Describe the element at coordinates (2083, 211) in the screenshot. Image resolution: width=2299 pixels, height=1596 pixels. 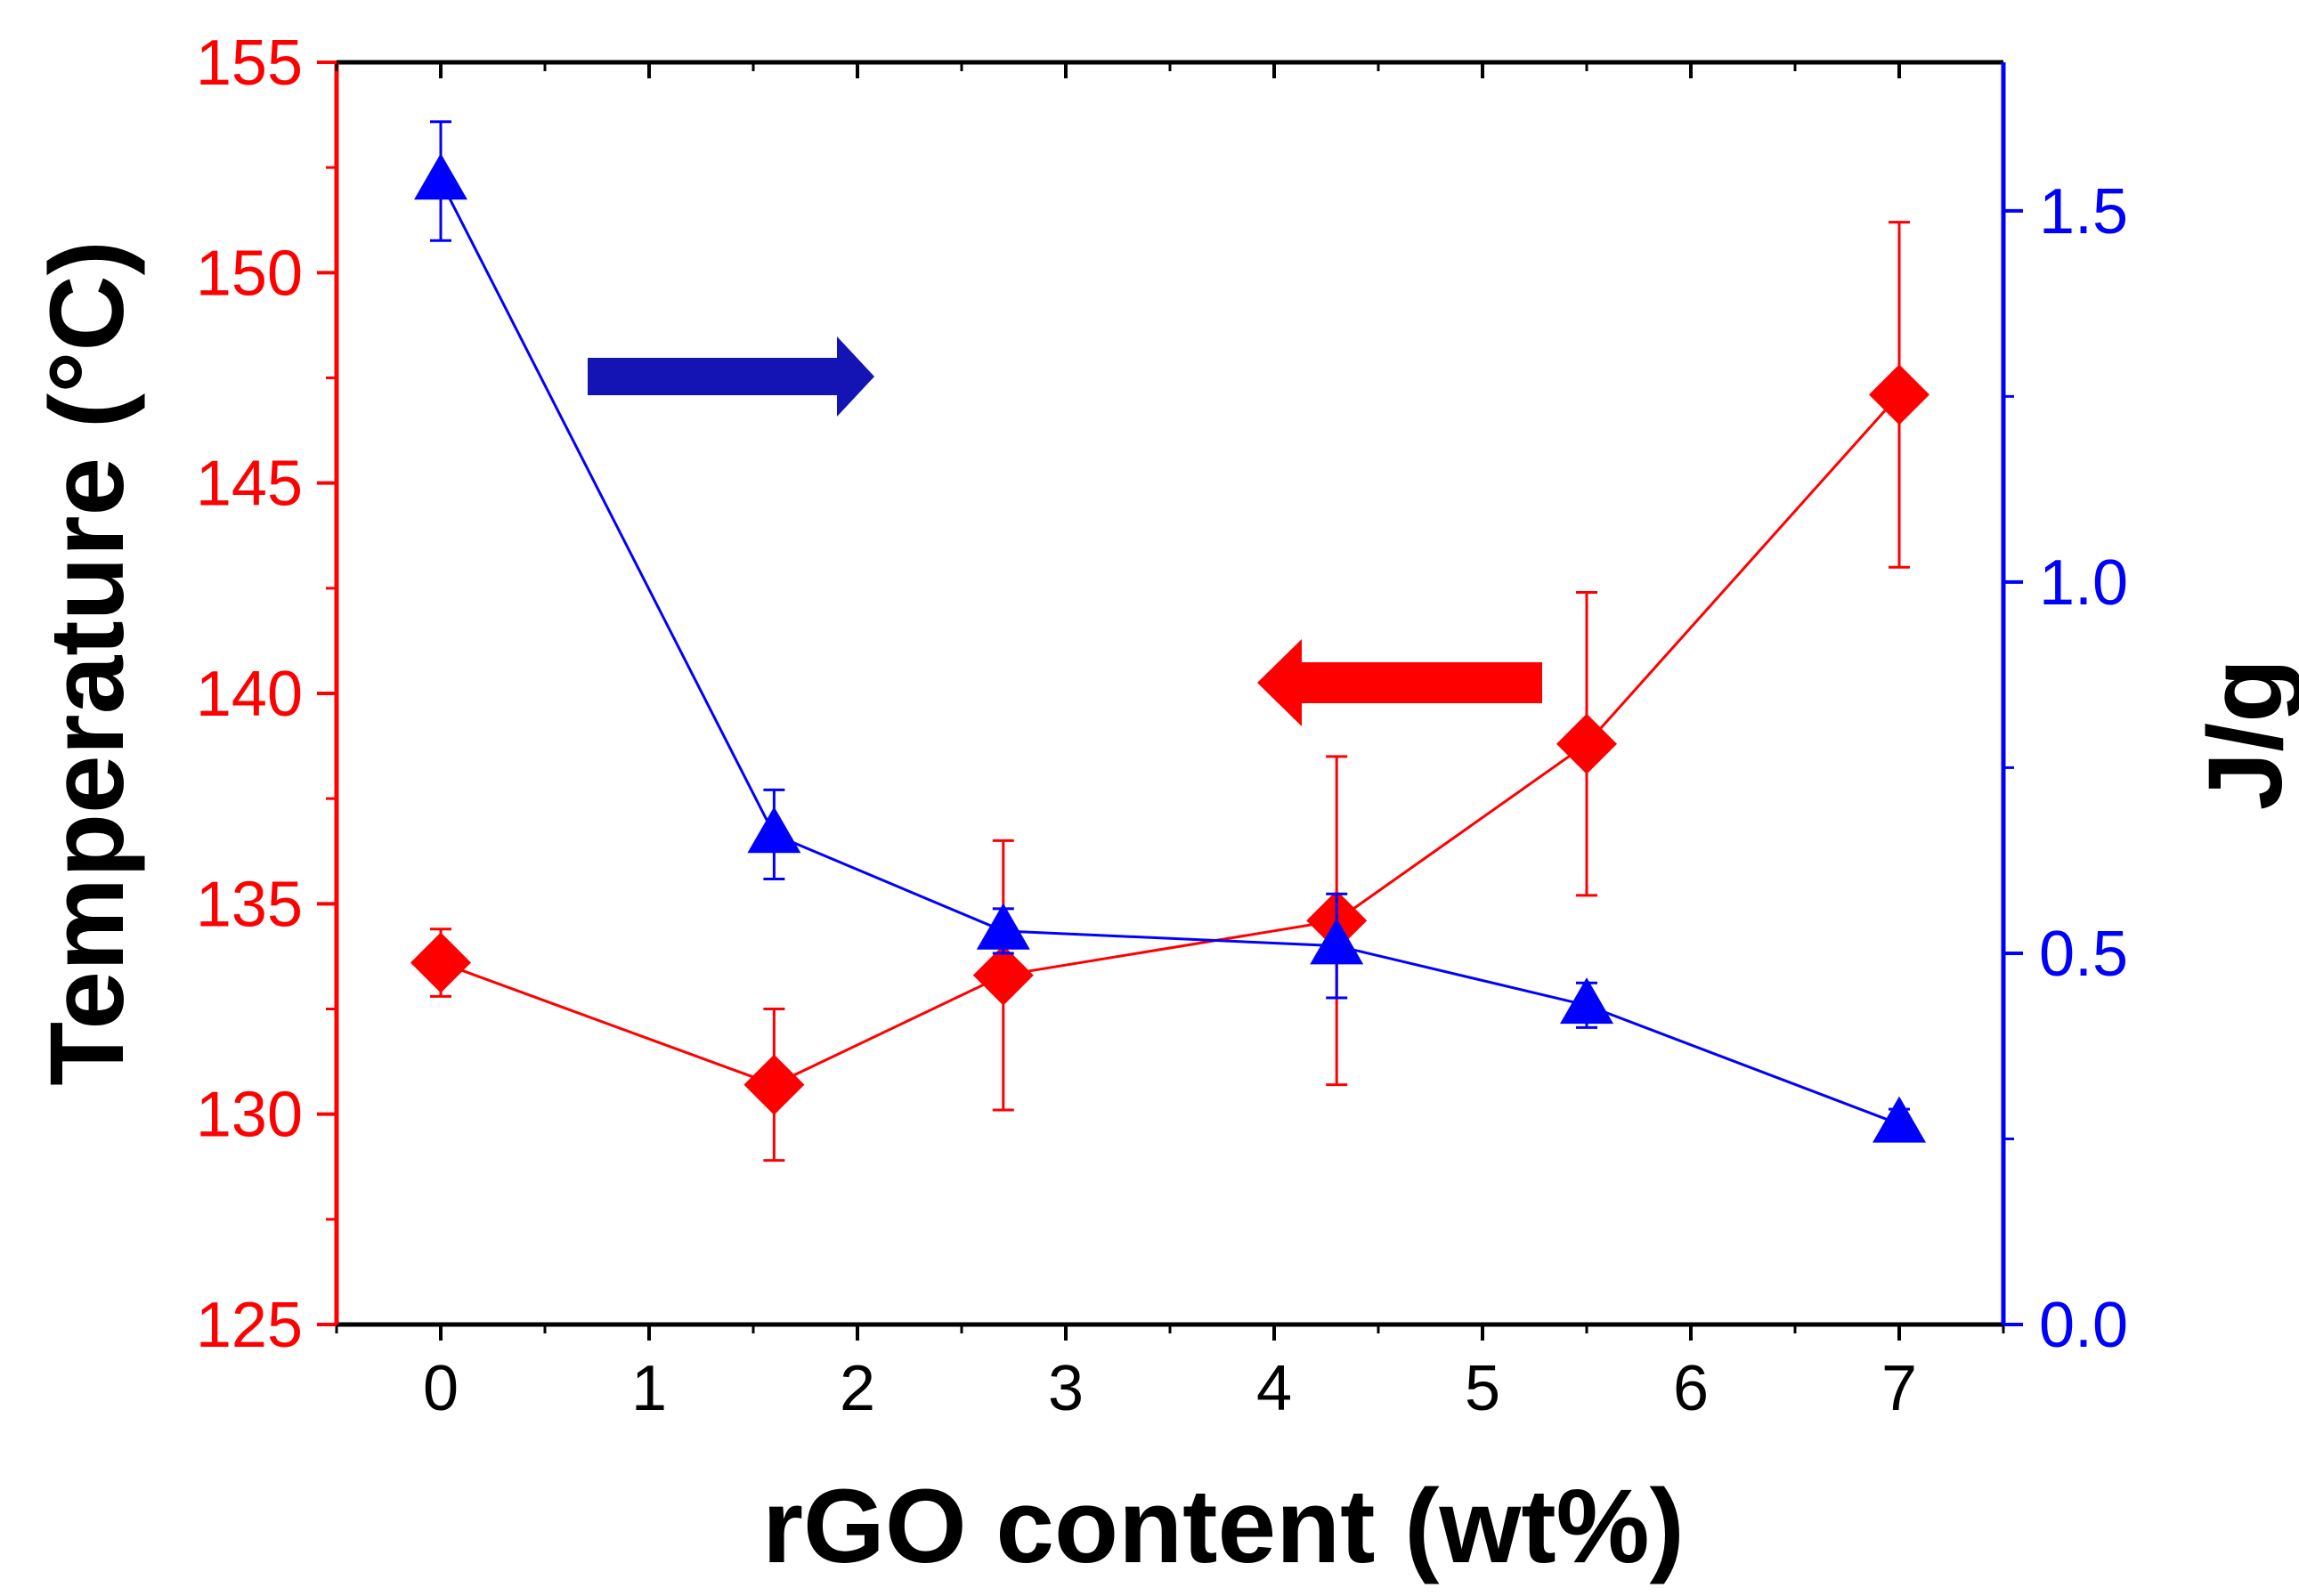
I see `y-right-tick-label: 1.5` at that location.